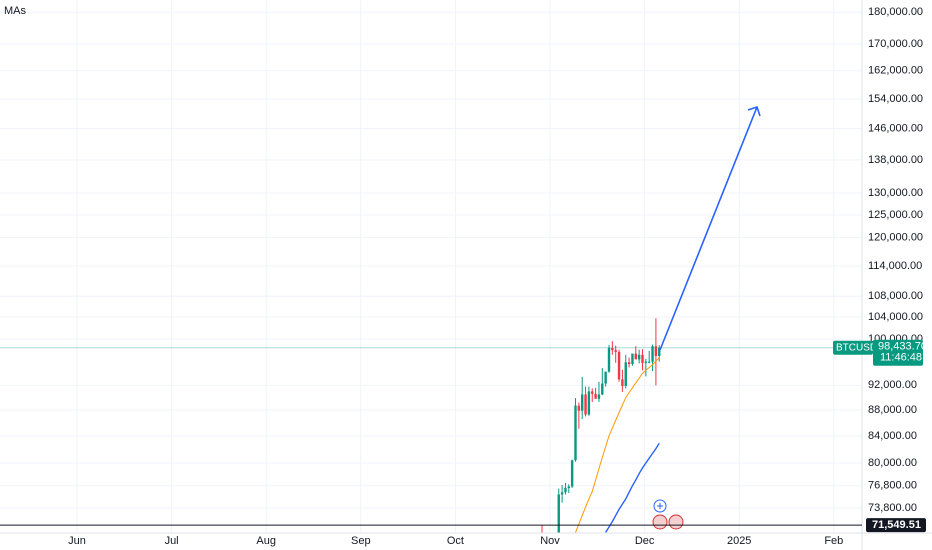 This screenshot has height=550, width=932. Describe the element at coordinates (895, 215) in the screenshot. I see `y-tick-label: 125,000.00` at that location.